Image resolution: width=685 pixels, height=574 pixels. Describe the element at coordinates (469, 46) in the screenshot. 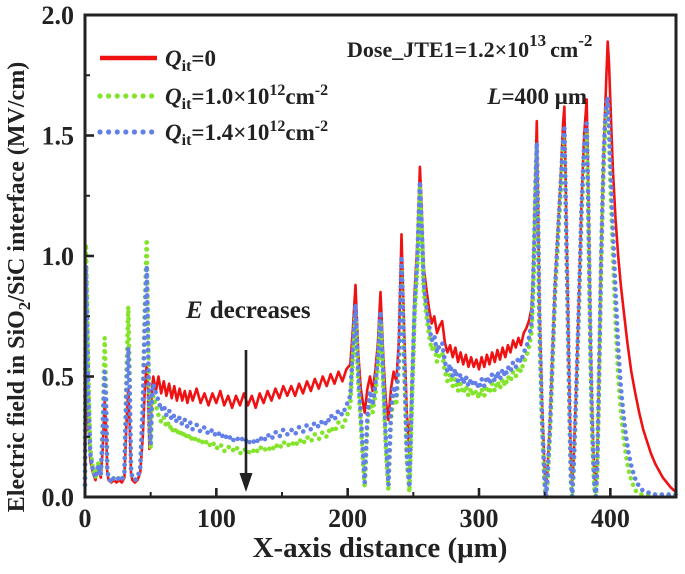

I see `annotation-dose: Dose_JTE1=1.2×1013 cm-2` at that location.